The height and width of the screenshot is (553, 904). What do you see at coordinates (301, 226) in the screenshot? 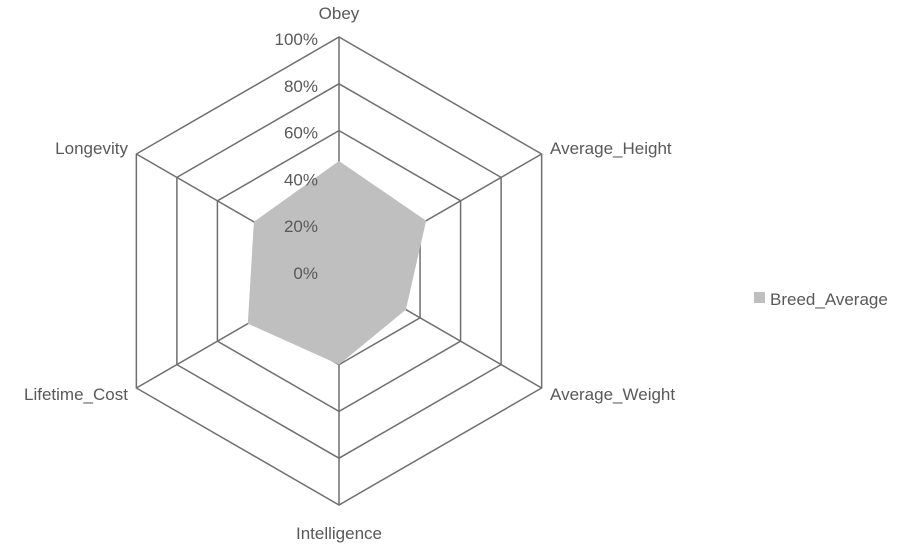
I see `tick-label: 20%` at bounding box center [301, 226].